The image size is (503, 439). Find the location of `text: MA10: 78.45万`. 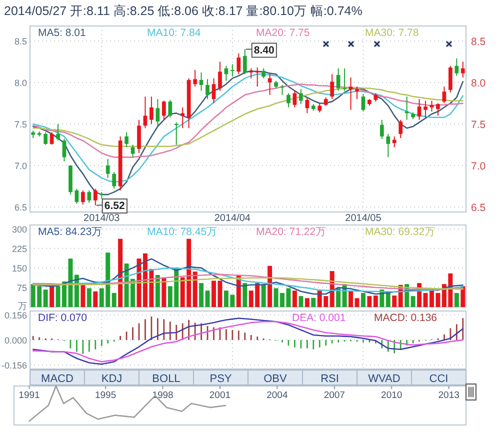

text: MA10: 78.45万 is located at coordinates (182, 232).